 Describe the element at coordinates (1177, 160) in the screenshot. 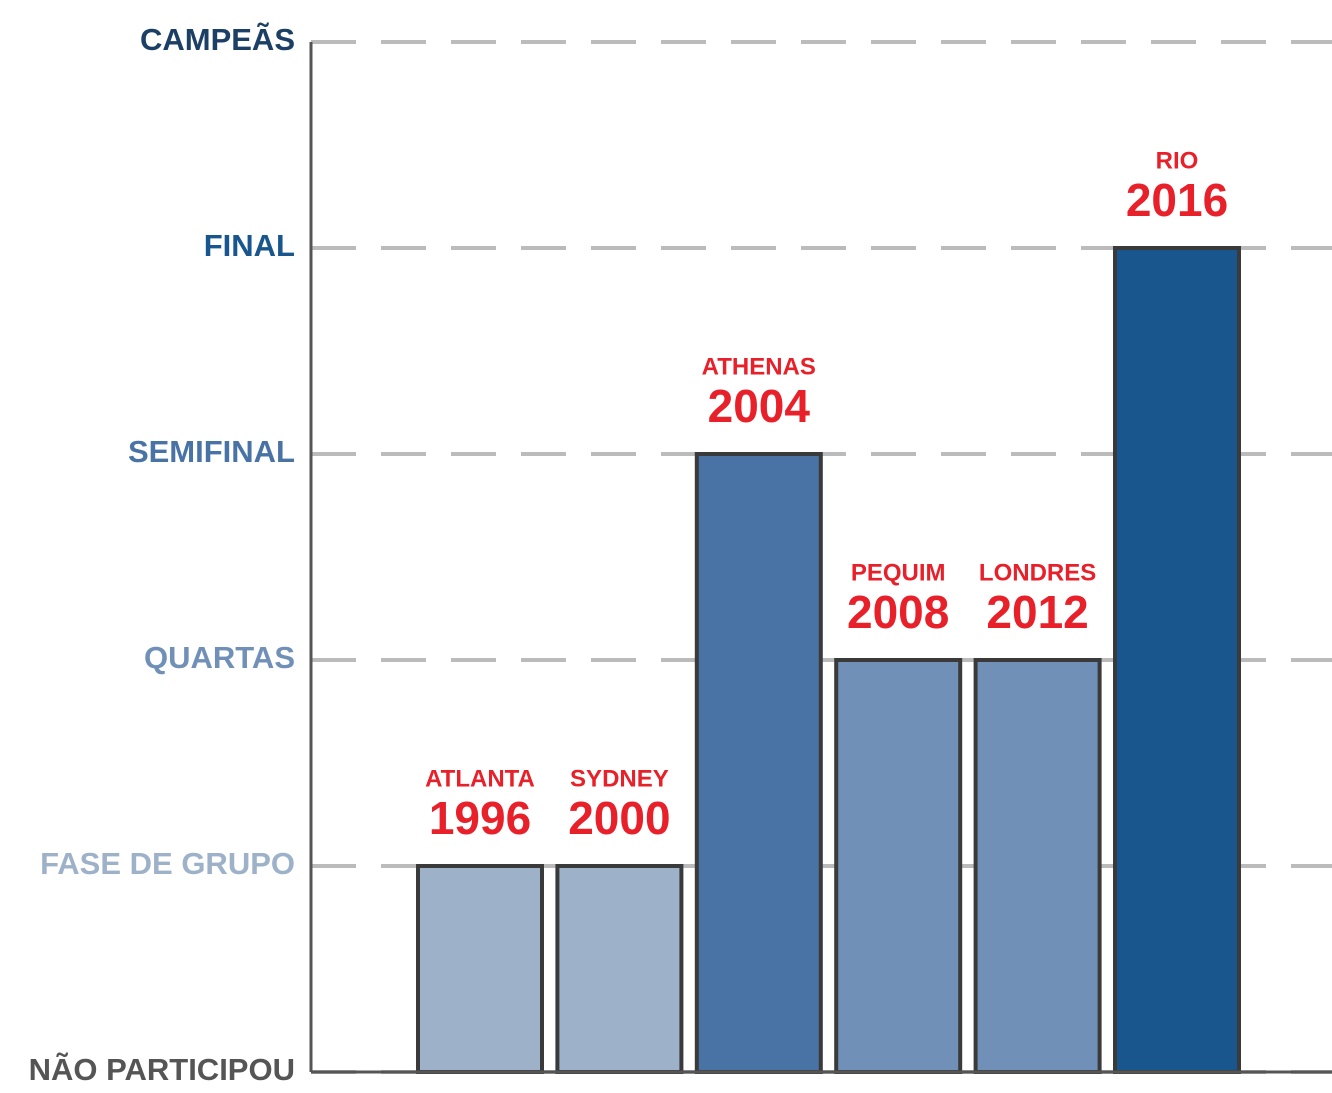

I see `bar-label-name: RIO` at that location.